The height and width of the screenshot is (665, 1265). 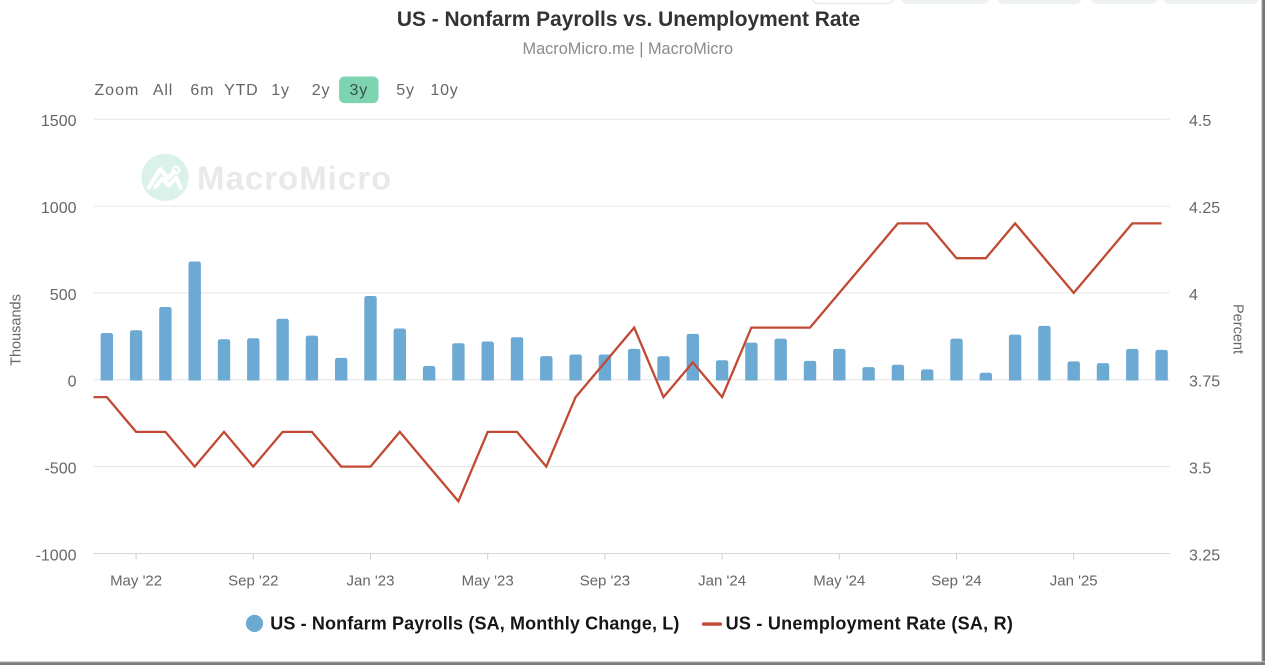 What do you see at coordinates (1204, 382) in the screenshot?
I see `svg-text: 3.75` at bounding box center [1204, 382].